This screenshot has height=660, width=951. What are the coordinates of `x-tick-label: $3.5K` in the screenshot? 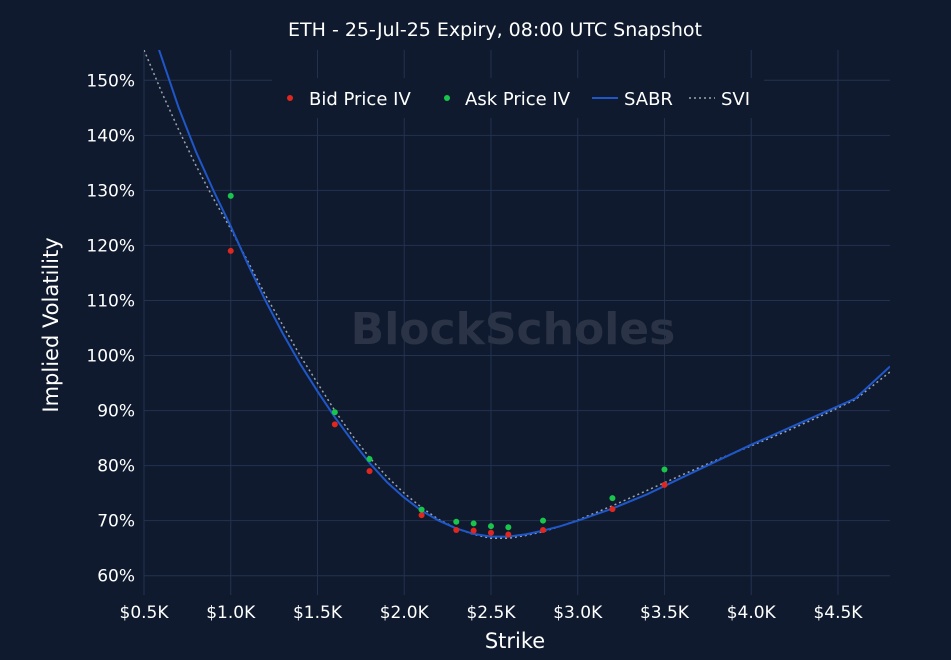 It's located at (665, 613).